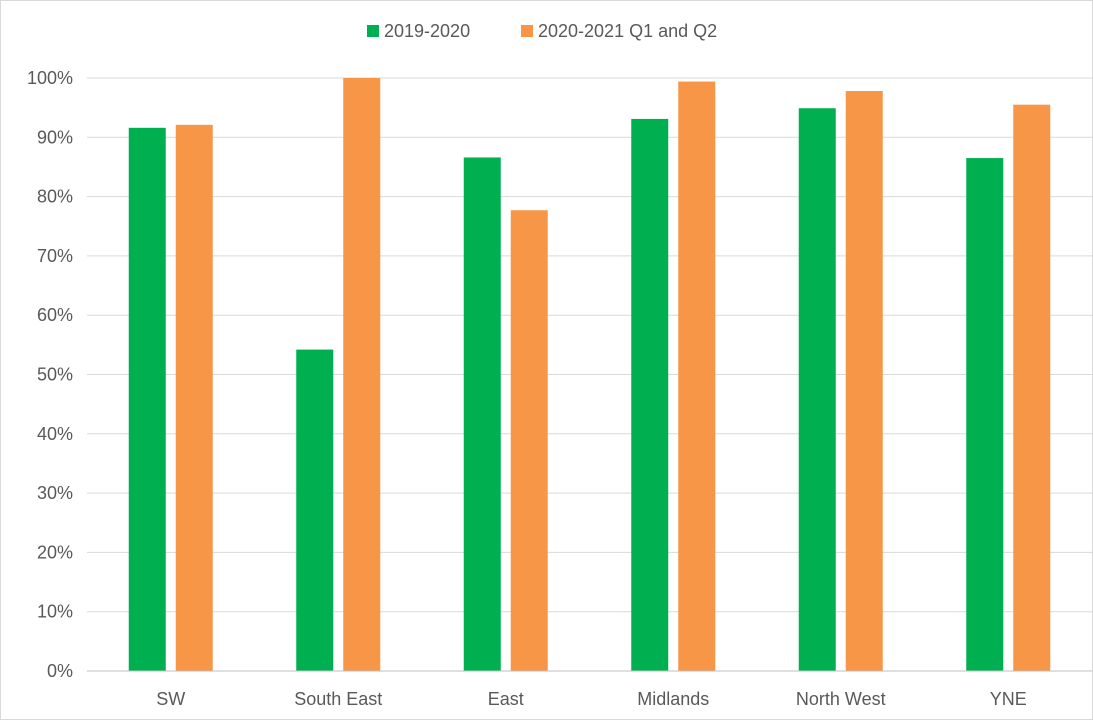 Image resolution: width=1093 pixels, height=721 pixels. What do you see at coordinates (55, 256) in the screenshot?
I see `y-tick-label: 70%` at bounding box center [55, 256].